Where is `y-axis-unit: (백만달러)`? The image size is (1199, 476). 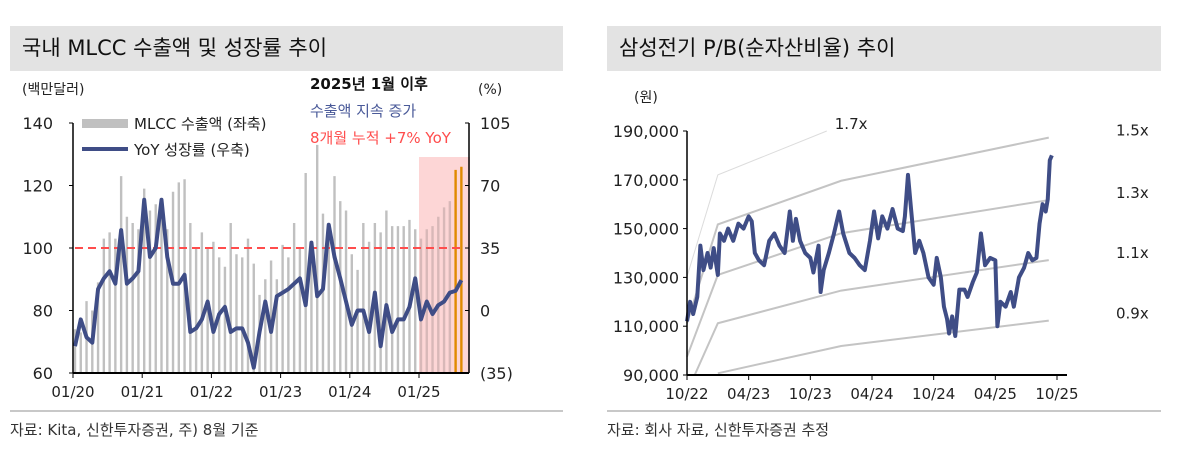 y-axis-unit: (백만달러) is located at coordinates (53, 90).